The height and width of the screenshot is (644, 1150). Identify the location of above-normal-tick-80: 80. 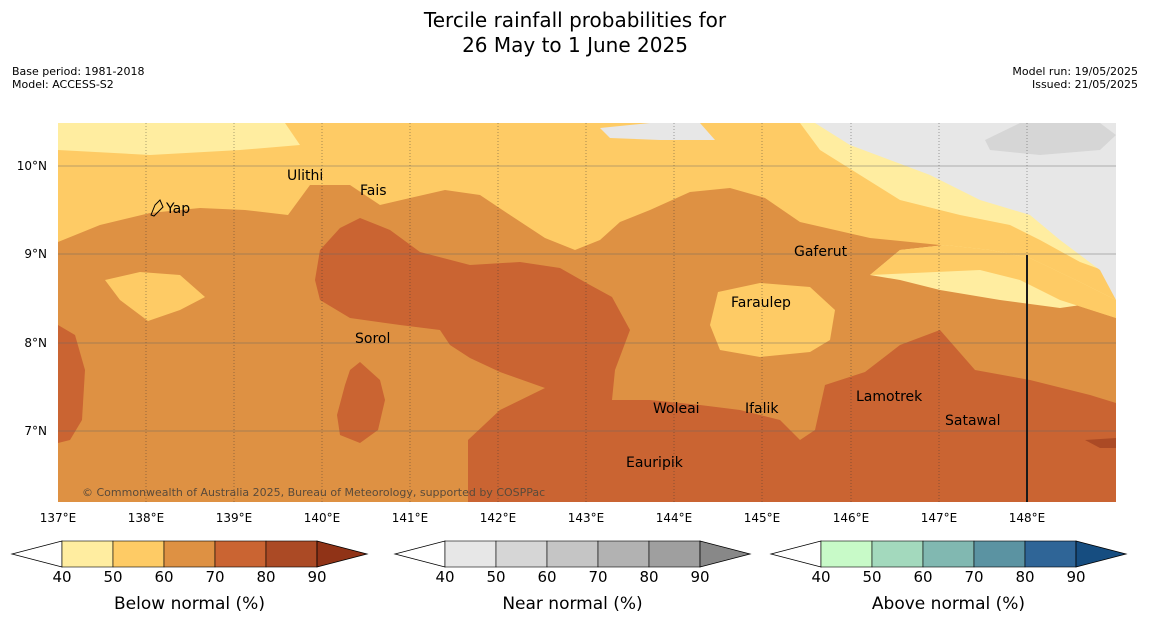
(1024, 577).